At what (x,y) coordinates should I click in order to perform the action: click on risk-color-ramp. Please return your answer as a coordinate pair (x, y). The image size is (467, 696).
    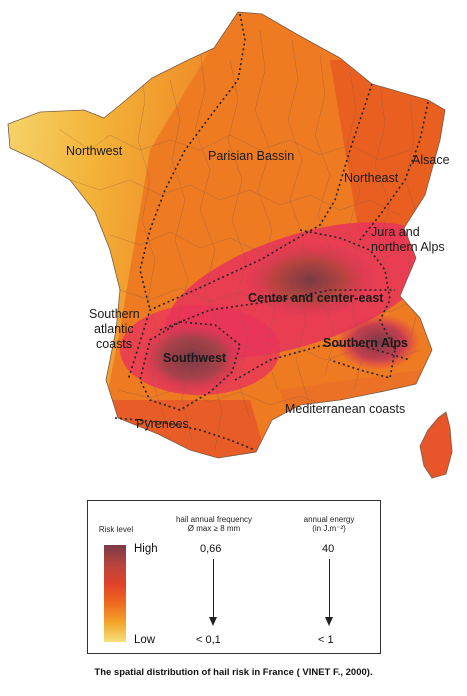
    Looking at the image, I should click on (115, 593).